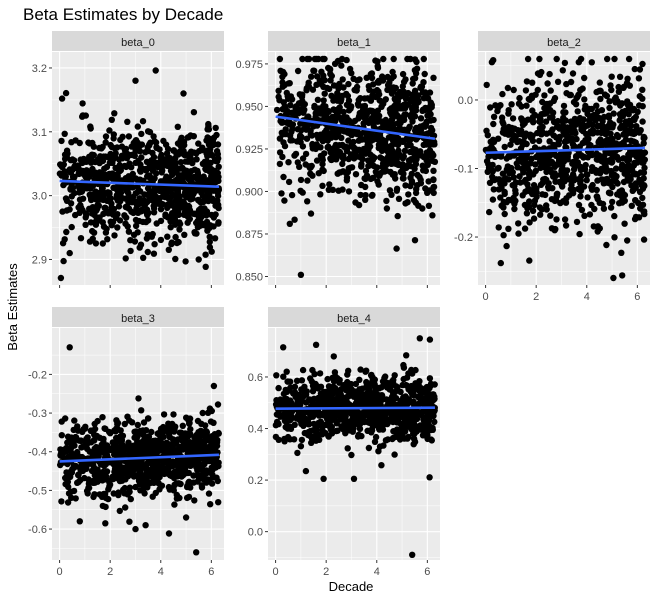  What do you see at coordinates (564, 43) in the screenshot?
I see `facet-strip-label: beta_2` at bounding box center [564, 43].